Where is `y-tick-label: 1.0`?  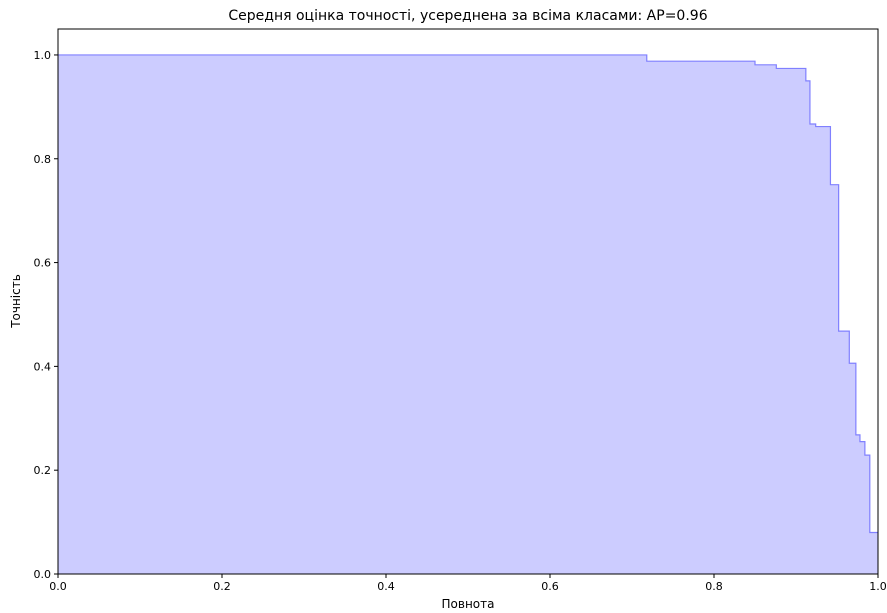
y-tick-label: 1.0 is located at coordinates (43, 55).